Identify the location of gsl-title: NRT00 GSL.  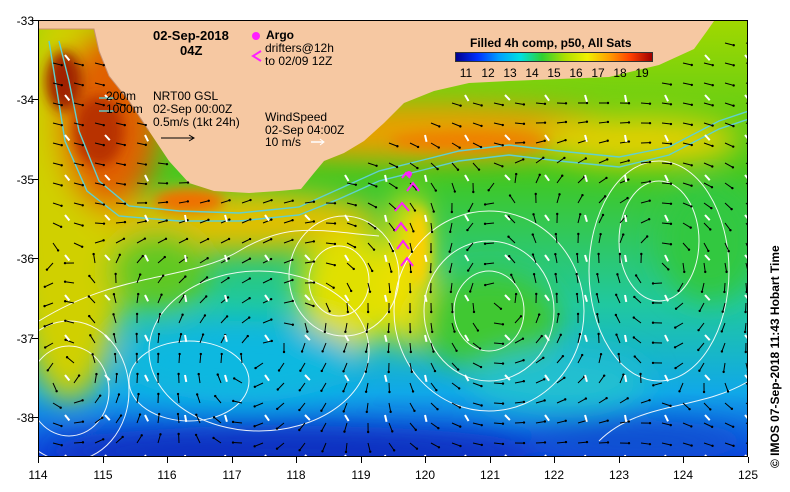
(186, 96).